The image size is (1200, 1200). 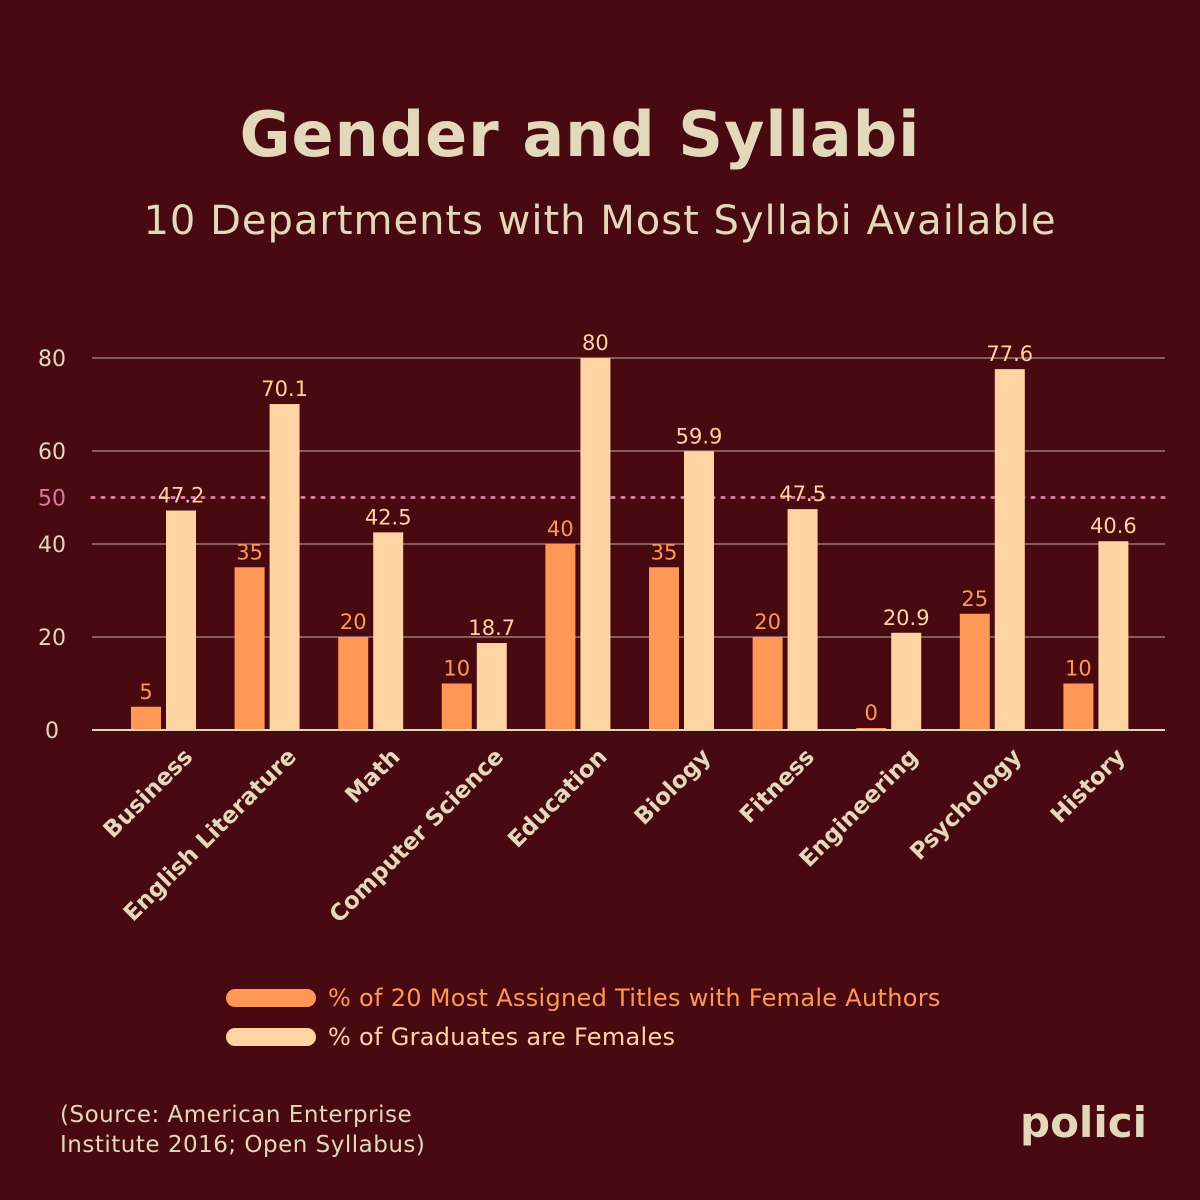 I want to click on x-tick-label: Biology, so click(x=673, y=787).